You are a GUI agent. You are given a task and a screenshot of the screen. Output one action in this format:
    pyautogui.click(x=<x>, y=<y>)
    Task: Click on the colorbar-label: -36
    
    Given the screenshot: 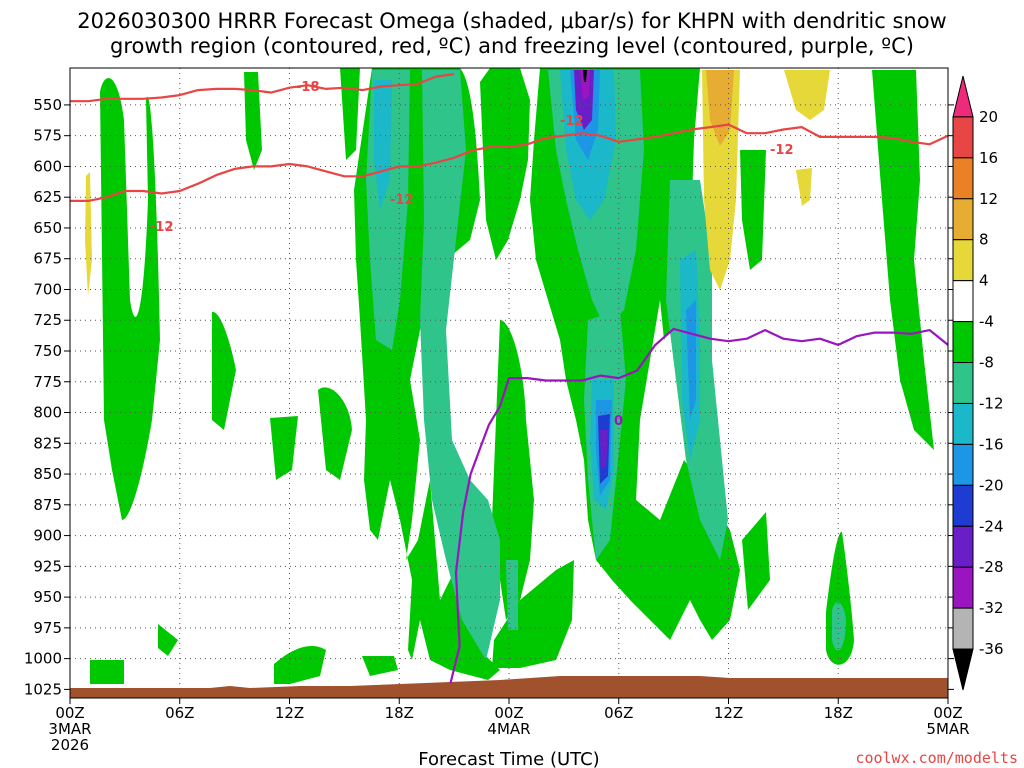 What is the action you would take?
    pyautogui.click(x=991, y=649)
    